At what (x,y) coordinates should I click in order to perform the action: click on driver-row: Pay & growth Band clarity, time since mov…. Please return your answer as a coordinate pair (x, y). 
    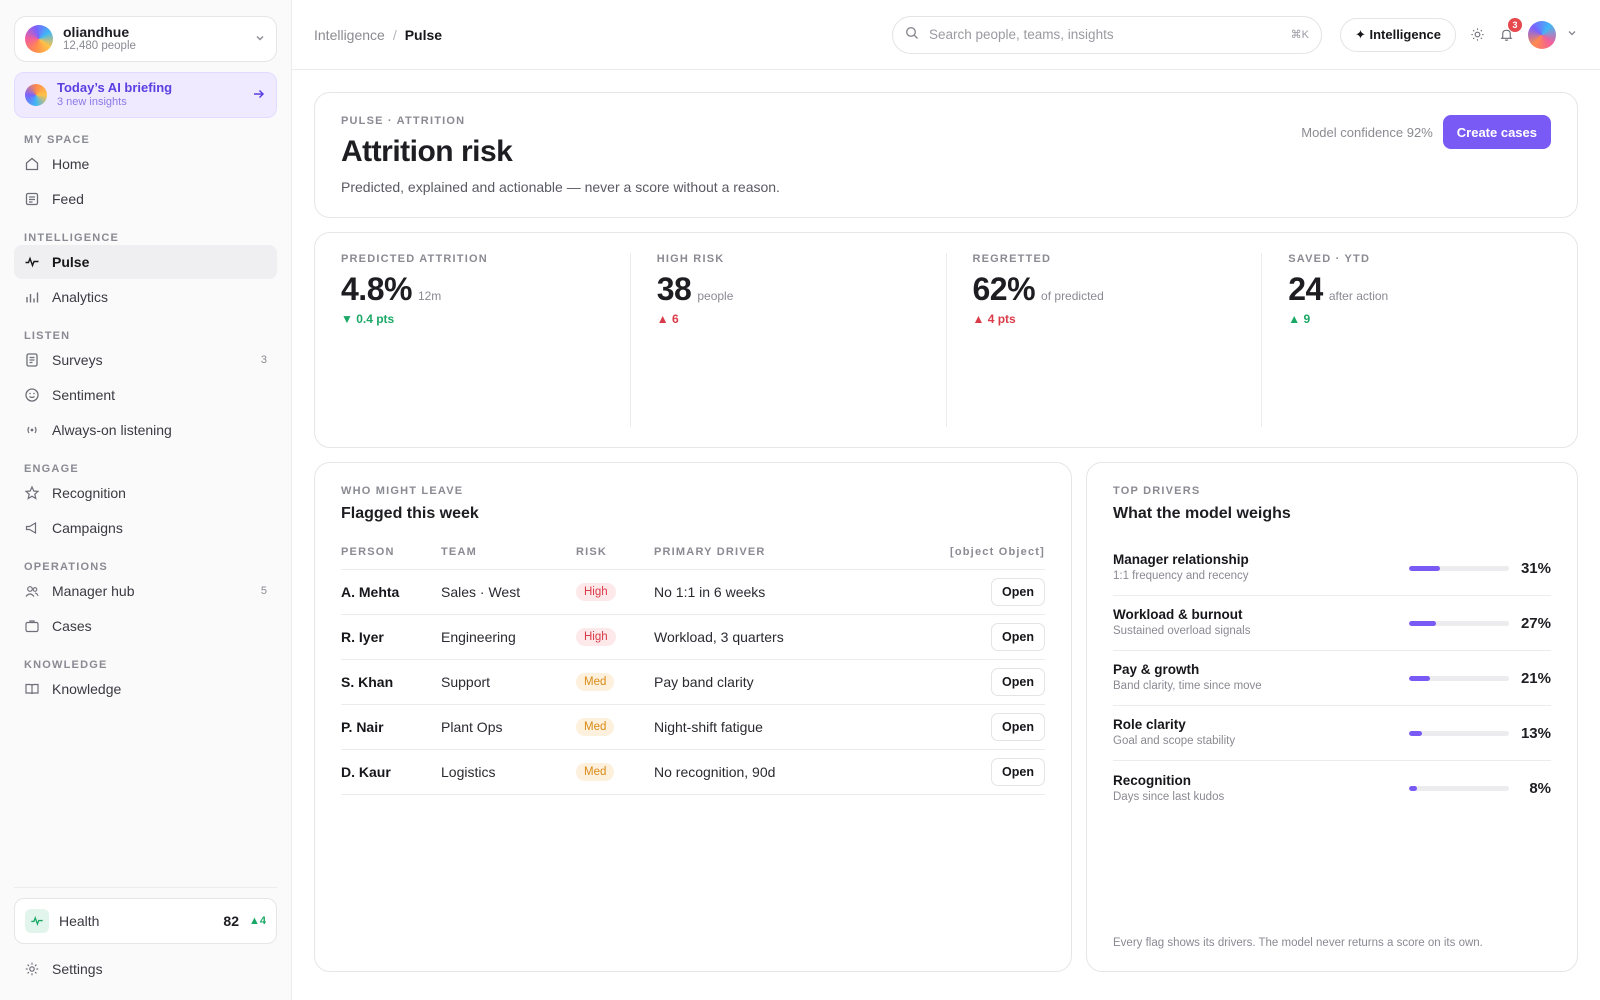
    Looking at the image, I should click on (1332, 678).